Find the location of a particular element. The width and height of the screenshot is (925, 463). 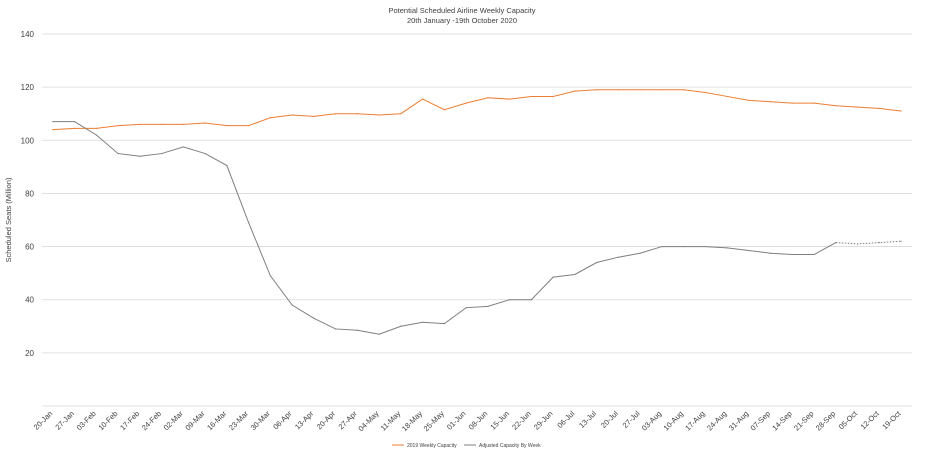

x-tick-label: 05-Oct is located at coordinates (848, 419).